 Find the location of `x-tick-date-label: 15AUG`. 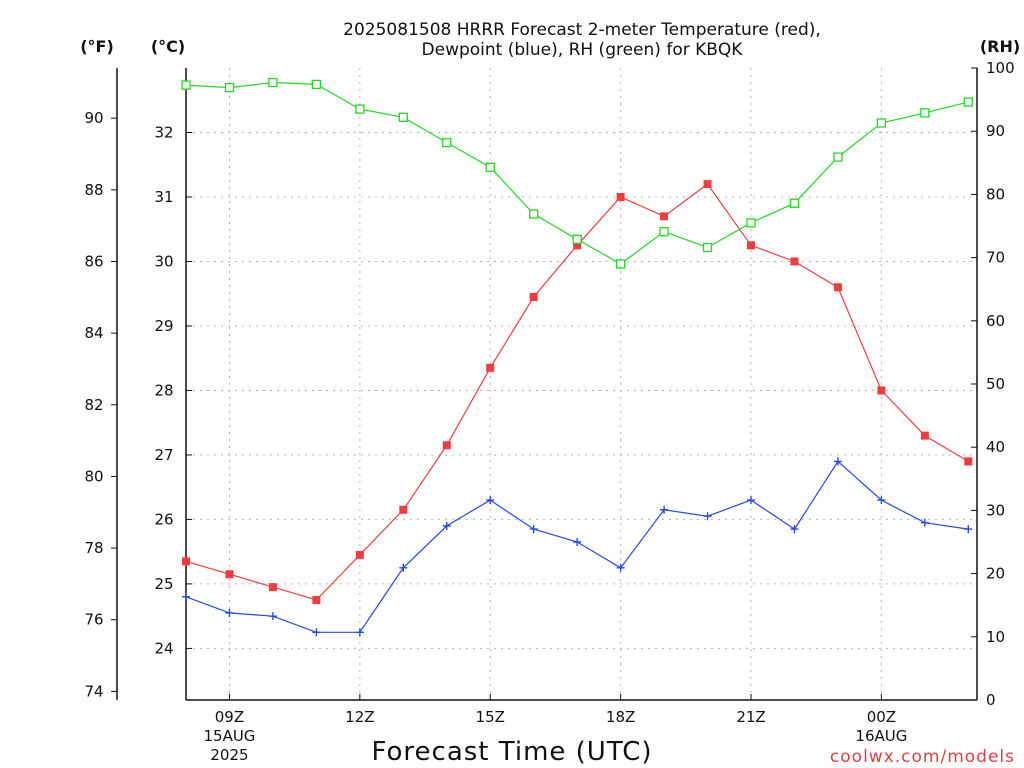

x-tick-date-label: 15AUG is located at coordinates (229, 736).